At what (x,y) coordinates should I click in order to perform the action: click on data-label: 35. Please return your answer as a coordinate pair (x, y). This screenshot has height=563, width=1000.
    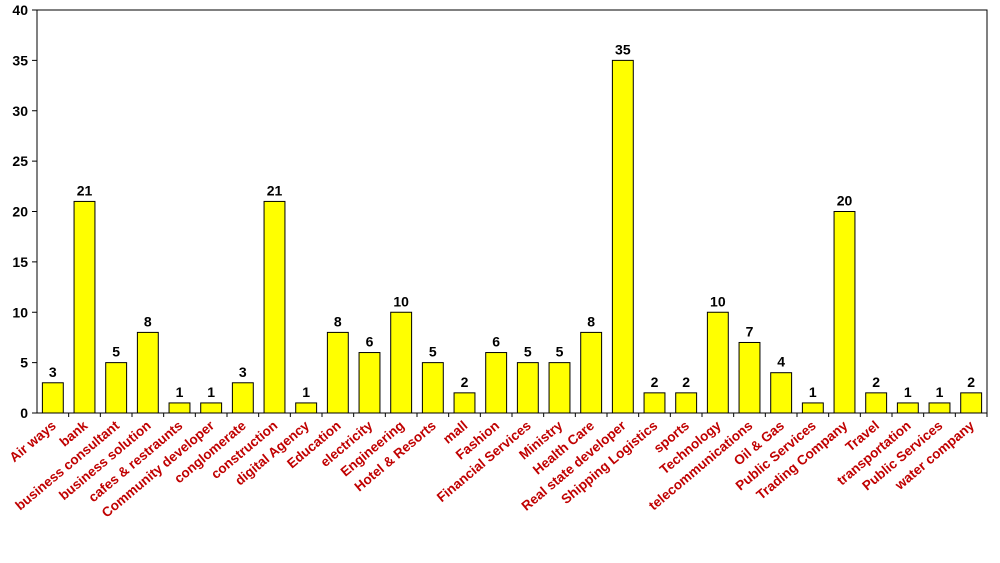
    Looking at the image, I should click on (623, 49).